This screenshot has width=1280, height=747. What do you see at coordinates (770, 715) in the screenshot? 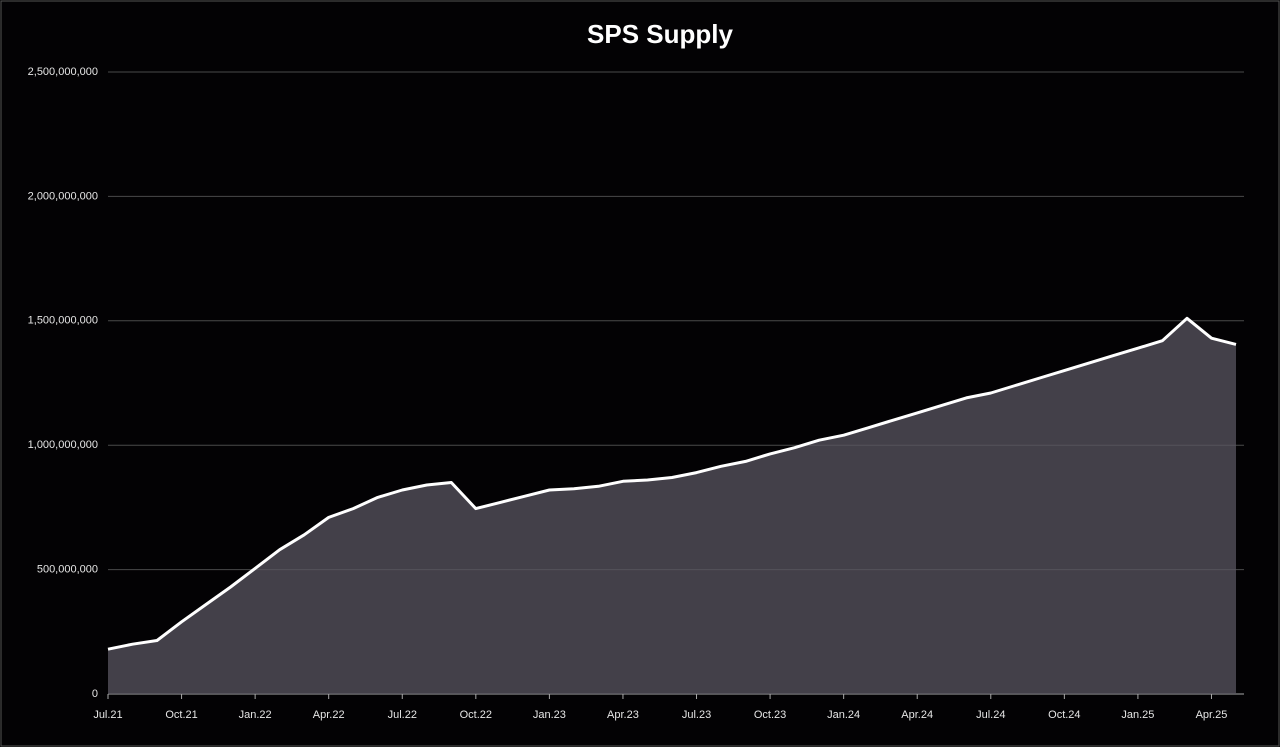
I see `x-tick-label: Oct.23` at bounding box center [770, 715].